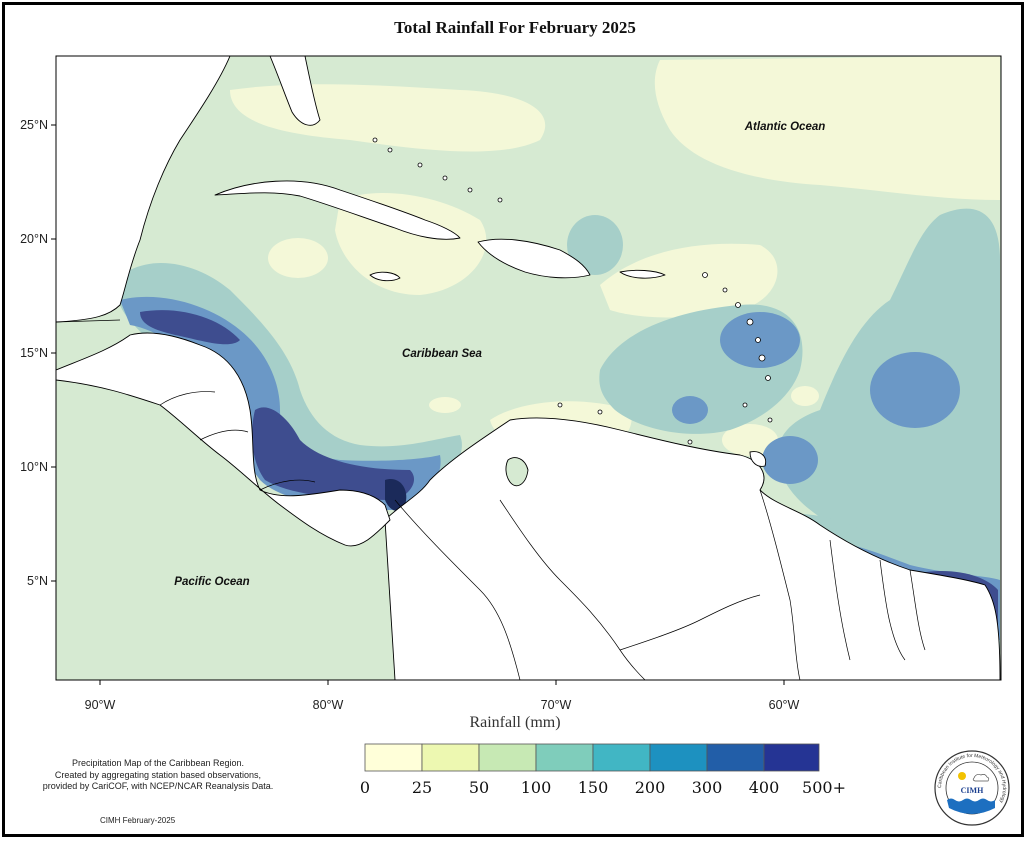 The image size is (1030, 843). What do you see at coordinates (962, 776) in the screenshot?
I see `sun-icon` at bounding box center [962, 776].